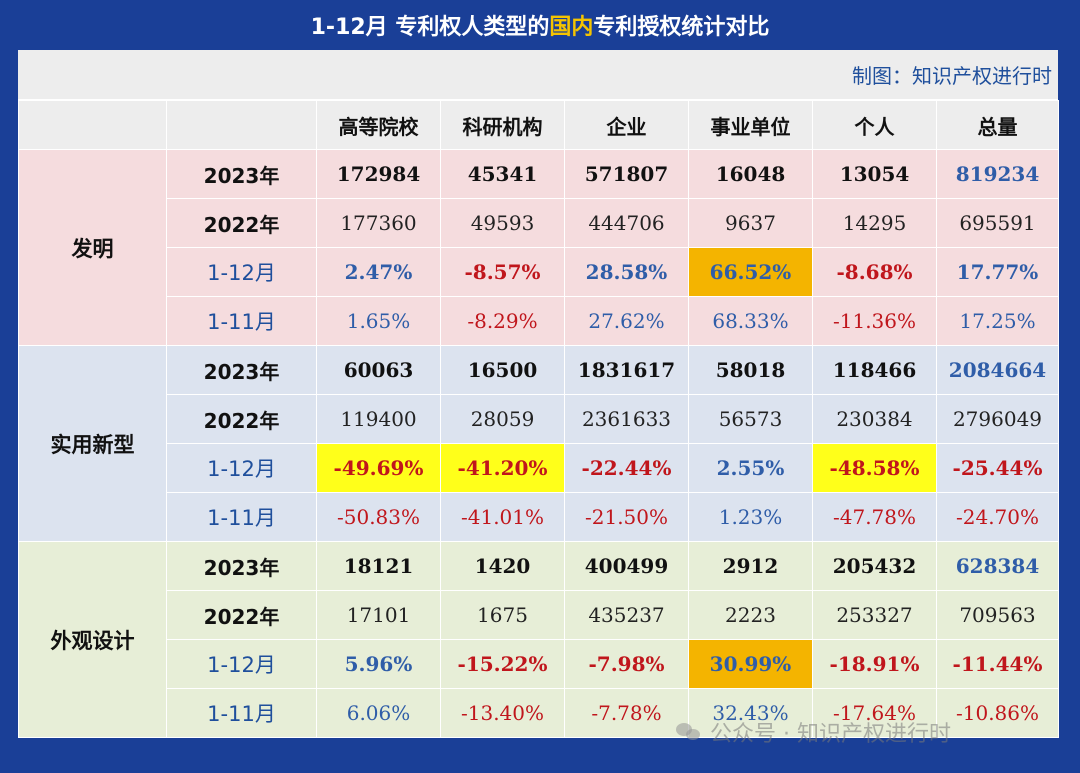 Image resolution: width=1080 pixels, height=773 pixels. What do you see at coordinates (626, 174) in the screenshot?
I see `data-cell: 571807` at bounding box center [626, 174].